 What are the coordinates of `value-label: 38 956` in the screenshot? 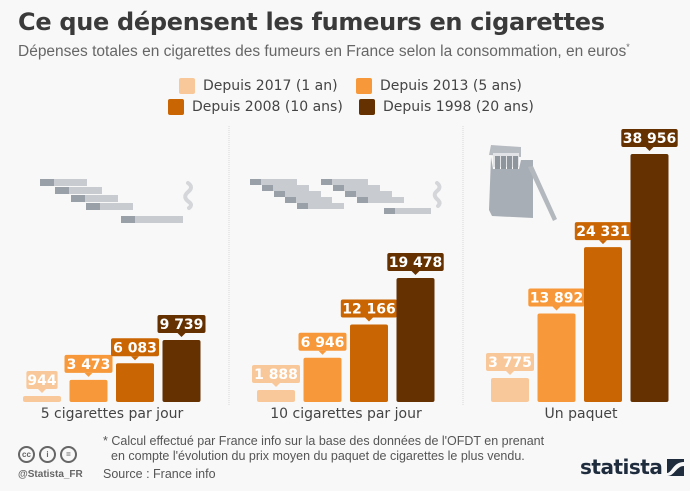 It's located at (650, 139).